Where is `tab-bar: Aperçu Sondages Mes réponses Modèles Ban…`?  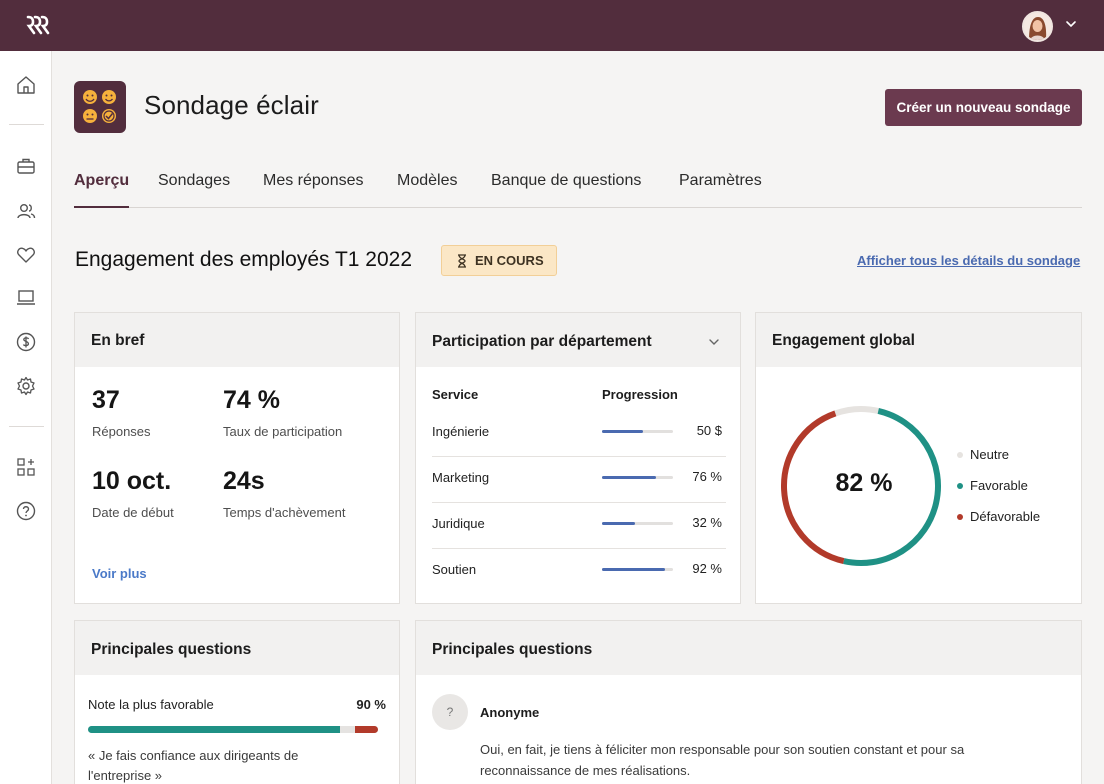 tab-bar: Aperçu Sondages Mes réponses Modèles Ban… is located at coordinates (578, 189).